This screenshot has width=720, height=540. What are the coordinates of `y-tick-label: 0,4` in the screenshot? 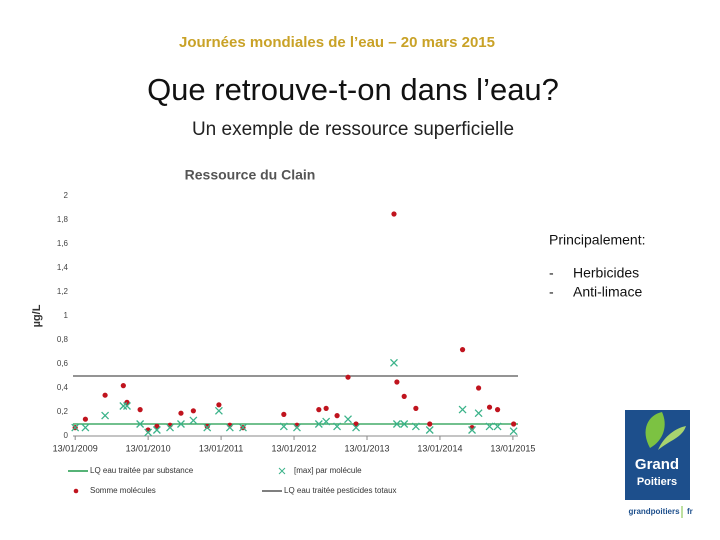 It's located at (63, 387).